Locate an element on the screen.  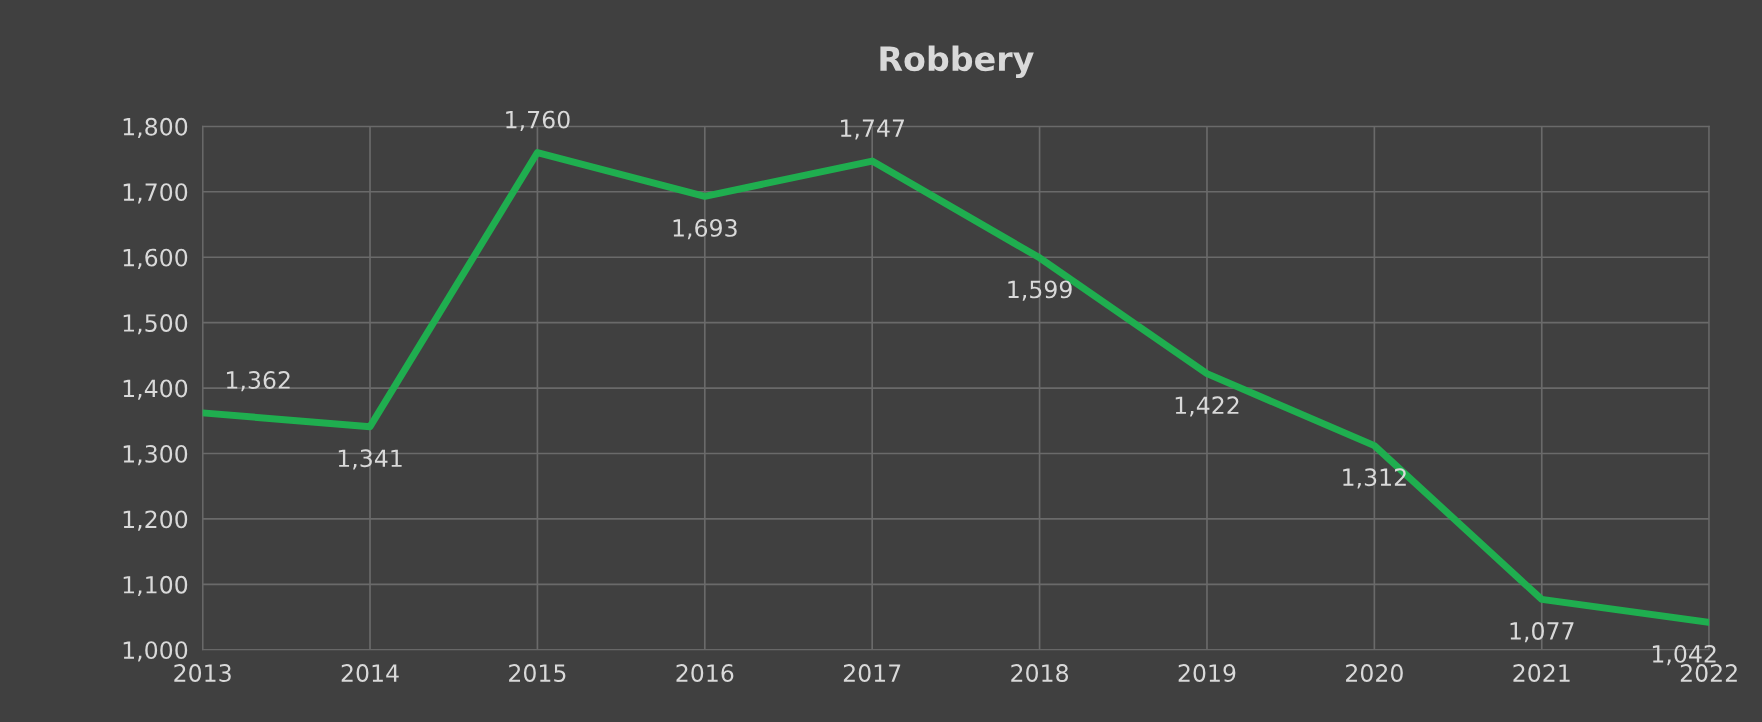
chart-title: Robbery is located at coordinates (957, 61).